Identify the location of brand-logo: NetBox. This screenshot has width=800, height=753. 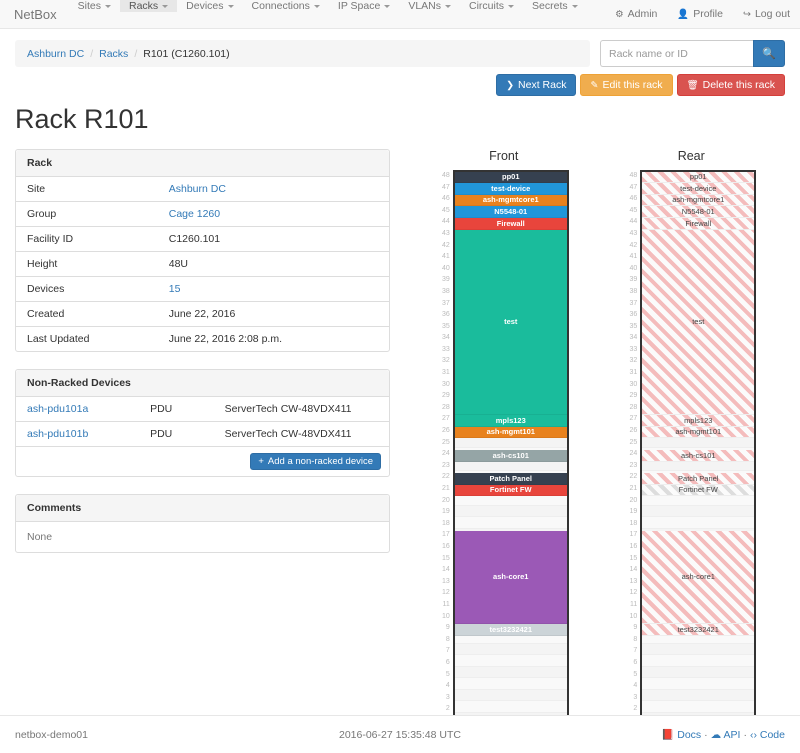
(35, 14).